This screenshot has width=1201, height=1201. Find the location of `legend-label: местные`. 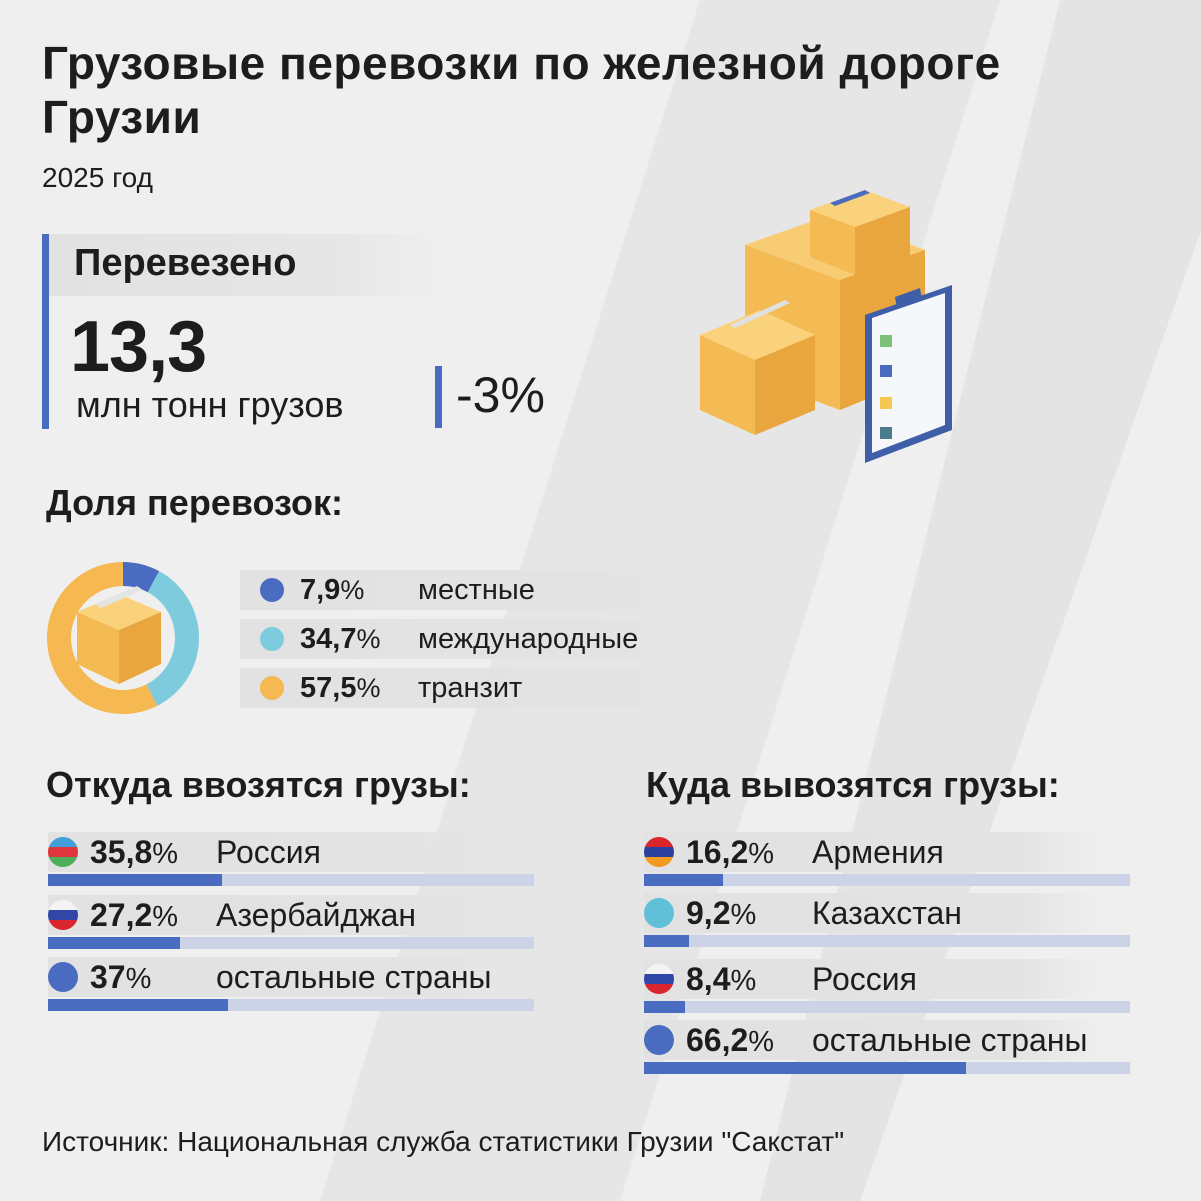

legend-label: местные is located at coordinates (476, 589).